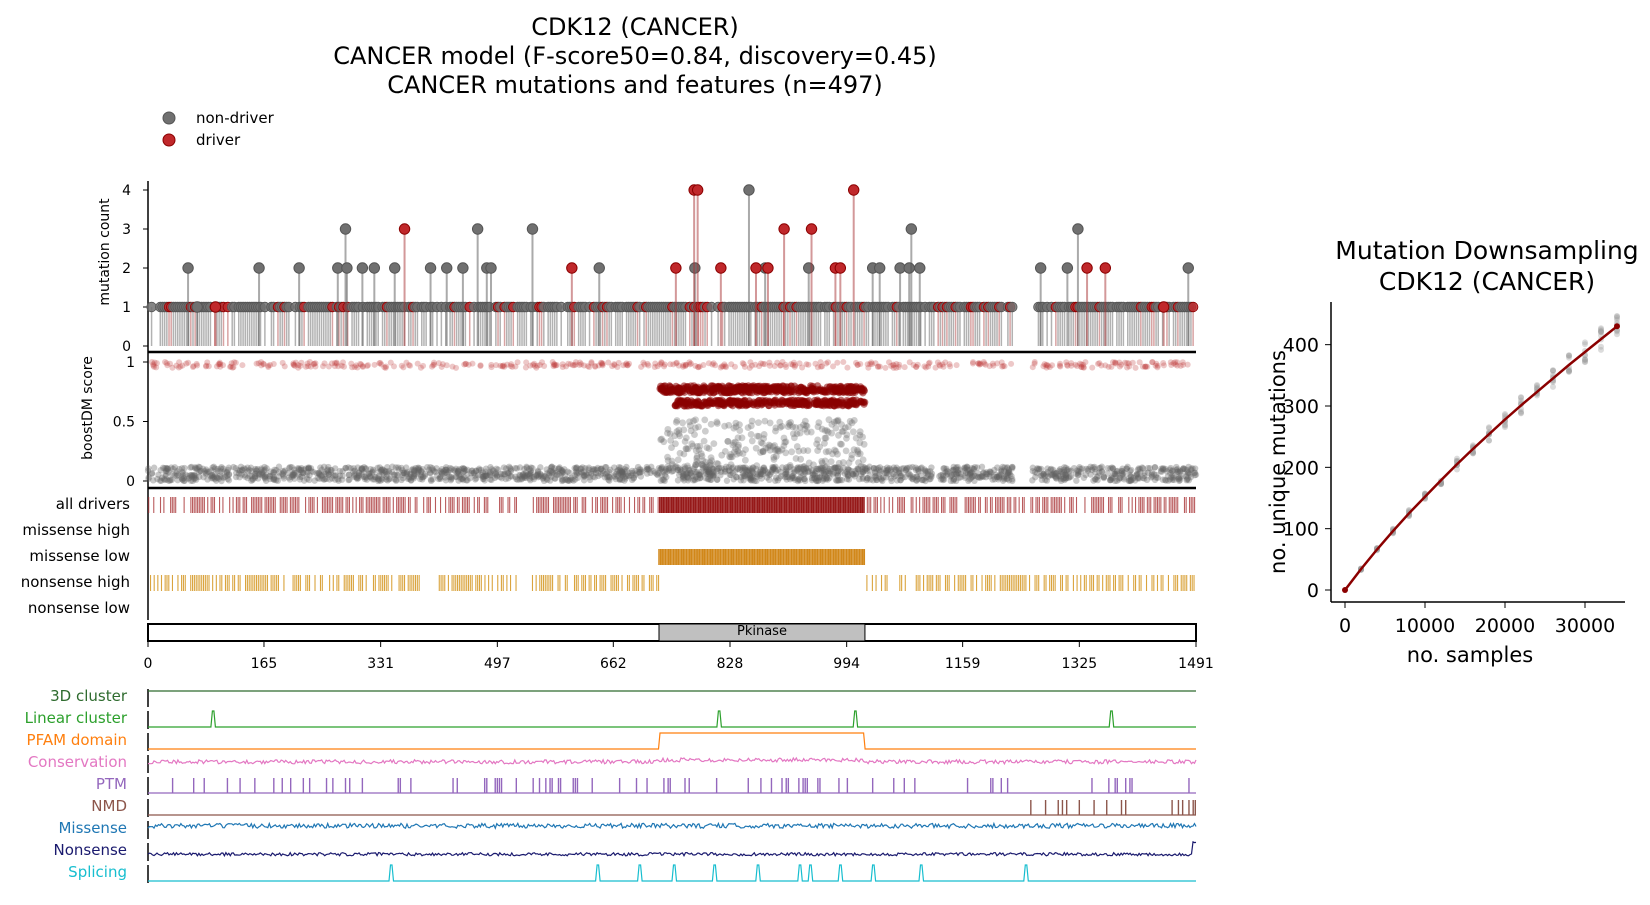 Image resolution: width=1650 pixels, height=905 pixels. I want to click on main-title-line-3: CANCER mutations and features (n=497), so click(635, 85).